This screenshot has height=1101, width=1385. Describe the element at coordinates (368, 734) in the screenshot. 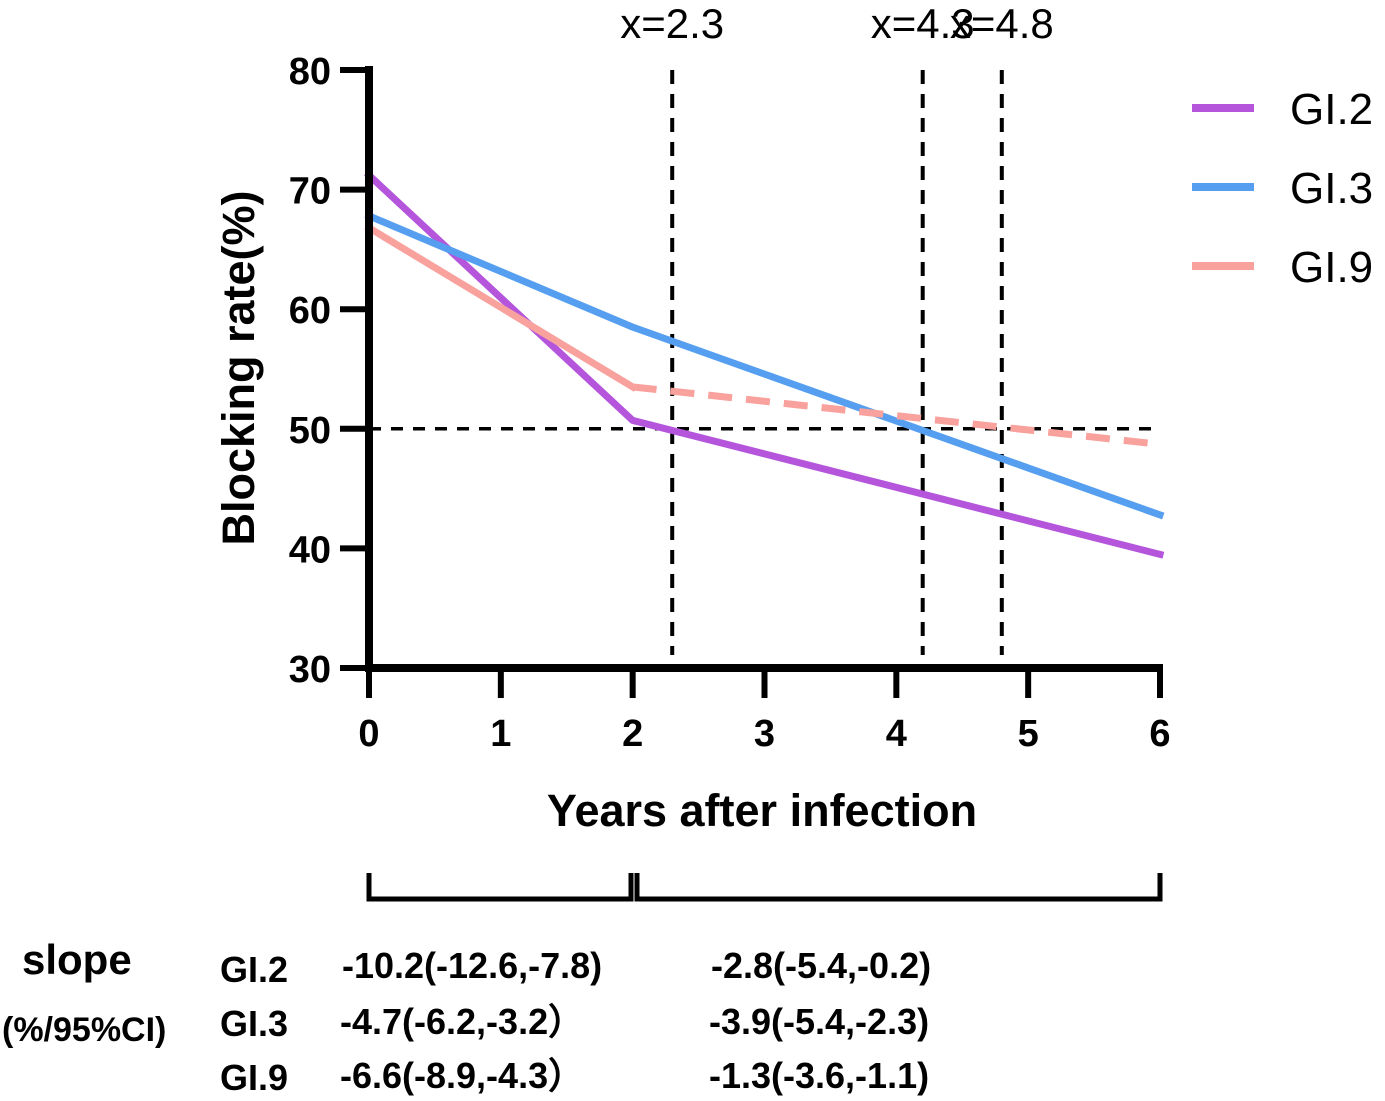

I see `x-tick-label: 0` at that location.